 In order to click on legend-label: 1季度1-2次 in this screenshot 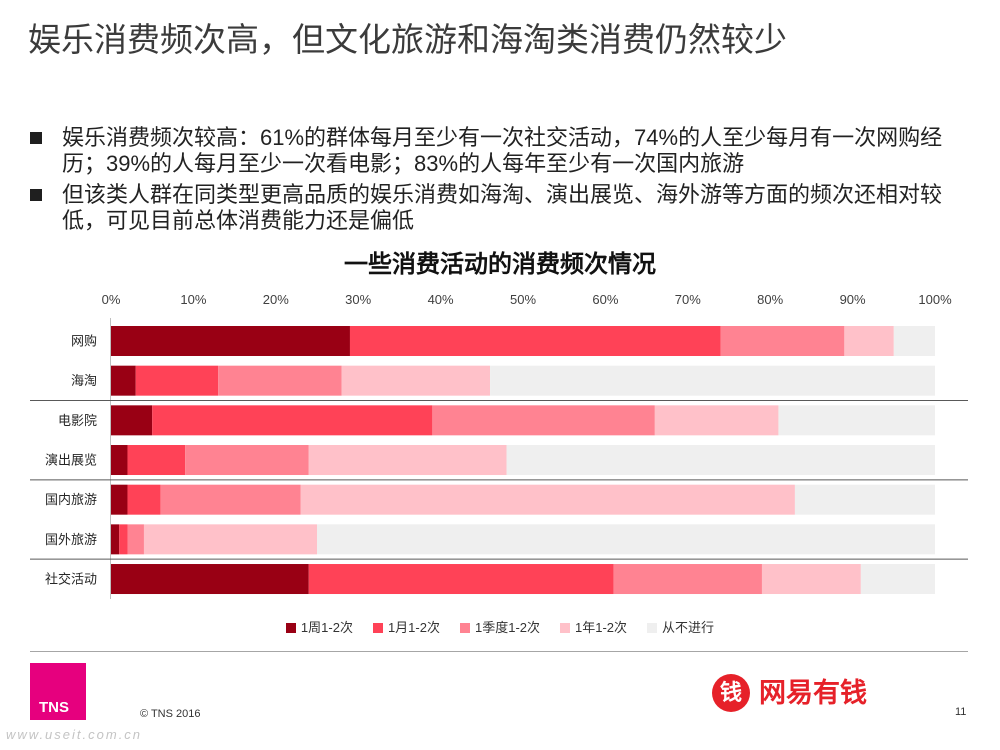, I will do `click(507, 627)`.